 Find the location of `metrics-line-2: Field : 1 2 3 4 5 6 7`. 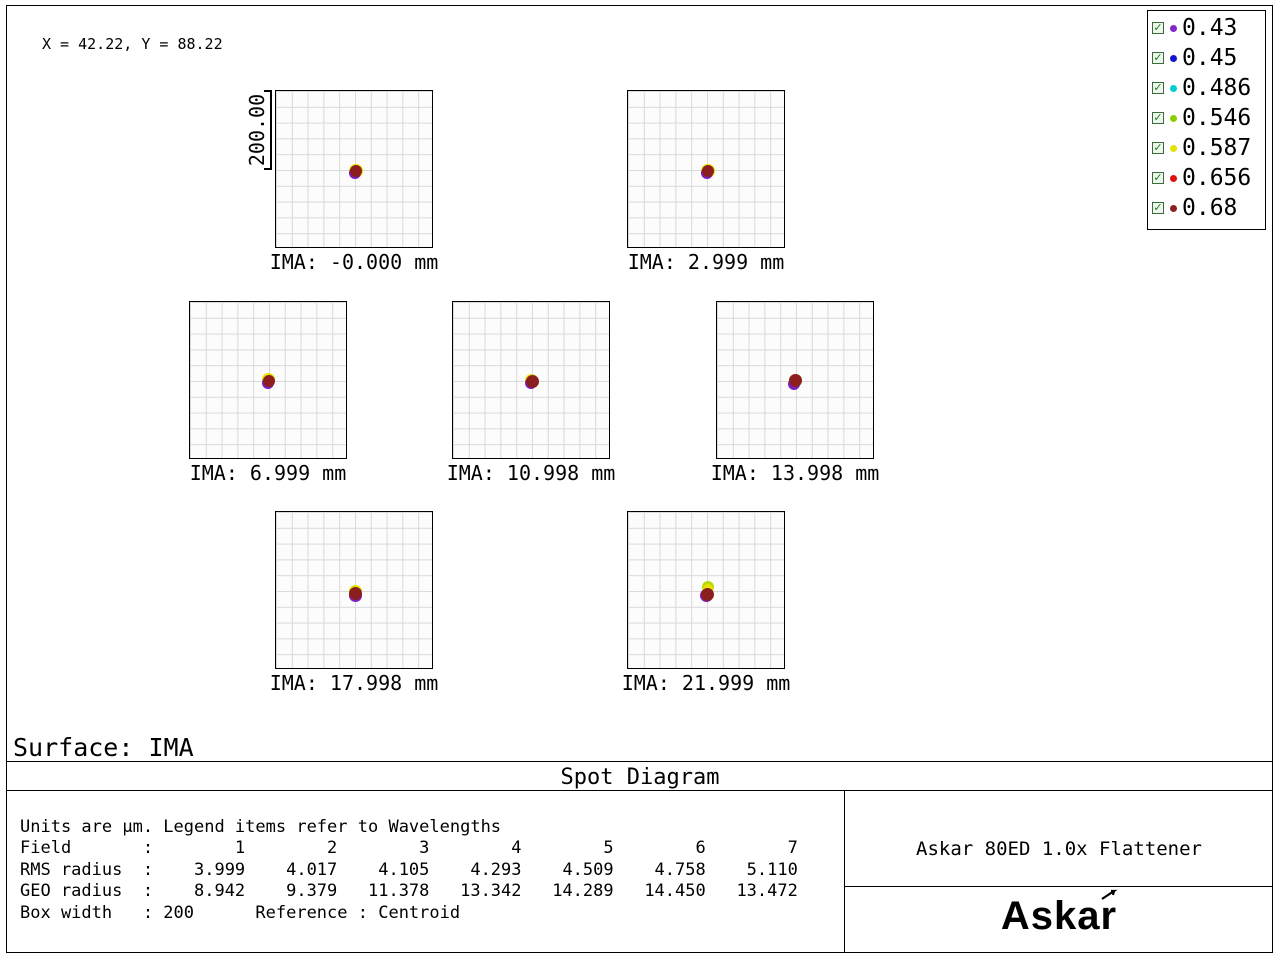

metrics-line-2: Field : 1 2 3 4 5 6 7 is located at coordinates (409, 848).